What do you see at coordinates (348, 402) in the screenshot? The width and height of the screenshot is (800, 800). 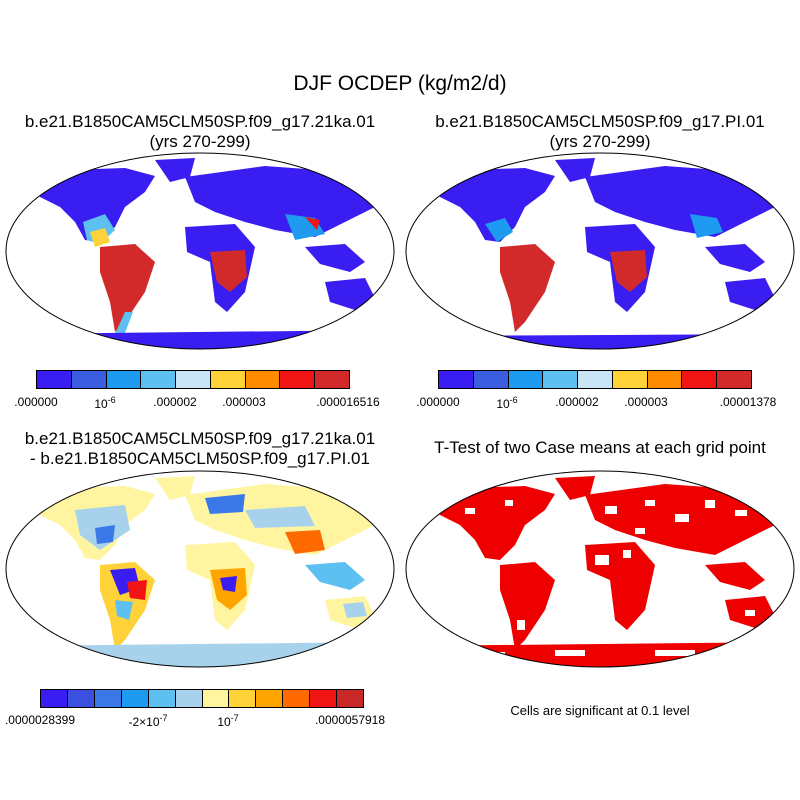 I see `panel1-tick-4: .000016516` at bounding box center [348, 402].